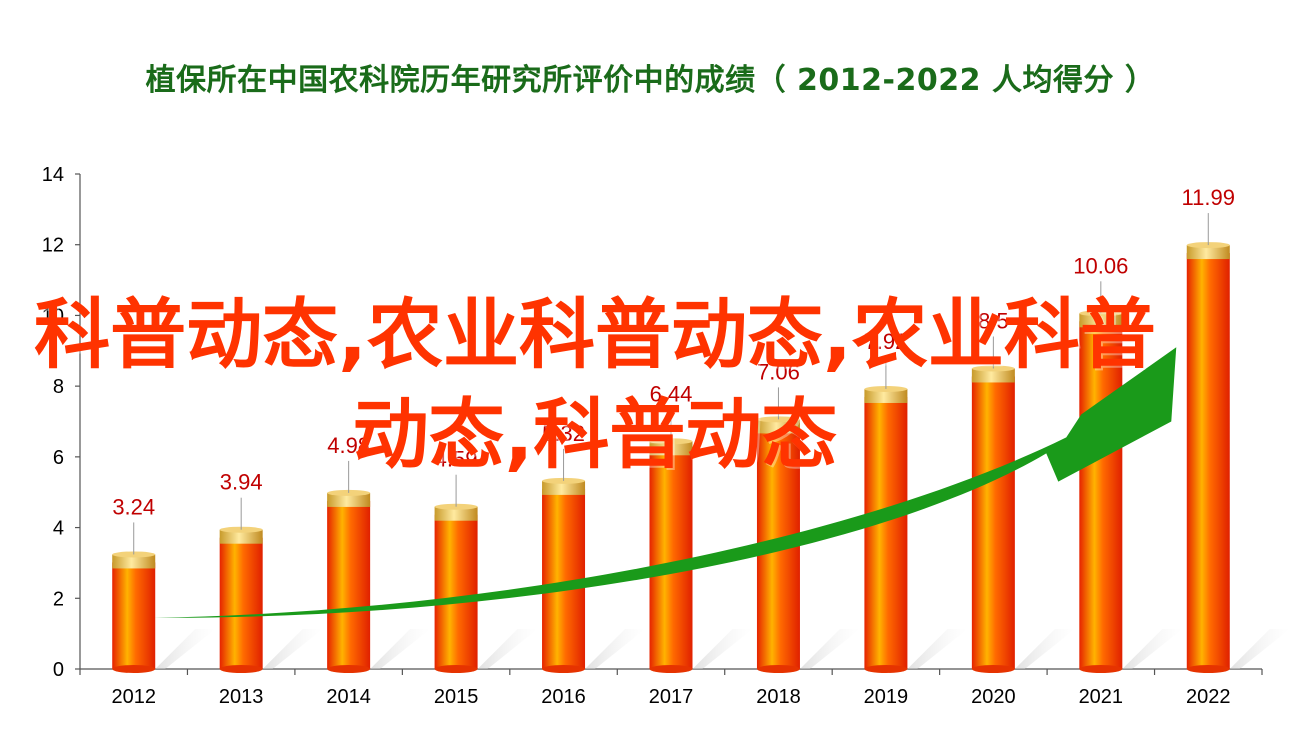  I want to click on data-label: 7.06, so click(778, 371).